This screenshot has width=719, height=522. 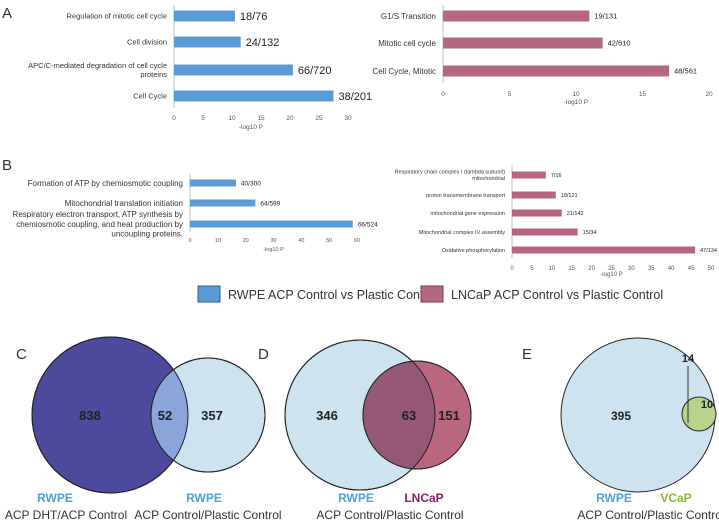 What do you see at coordinates (263, 43) in the screenshot?
I see `data-label: 24/132` at bounding box center [263, 43].